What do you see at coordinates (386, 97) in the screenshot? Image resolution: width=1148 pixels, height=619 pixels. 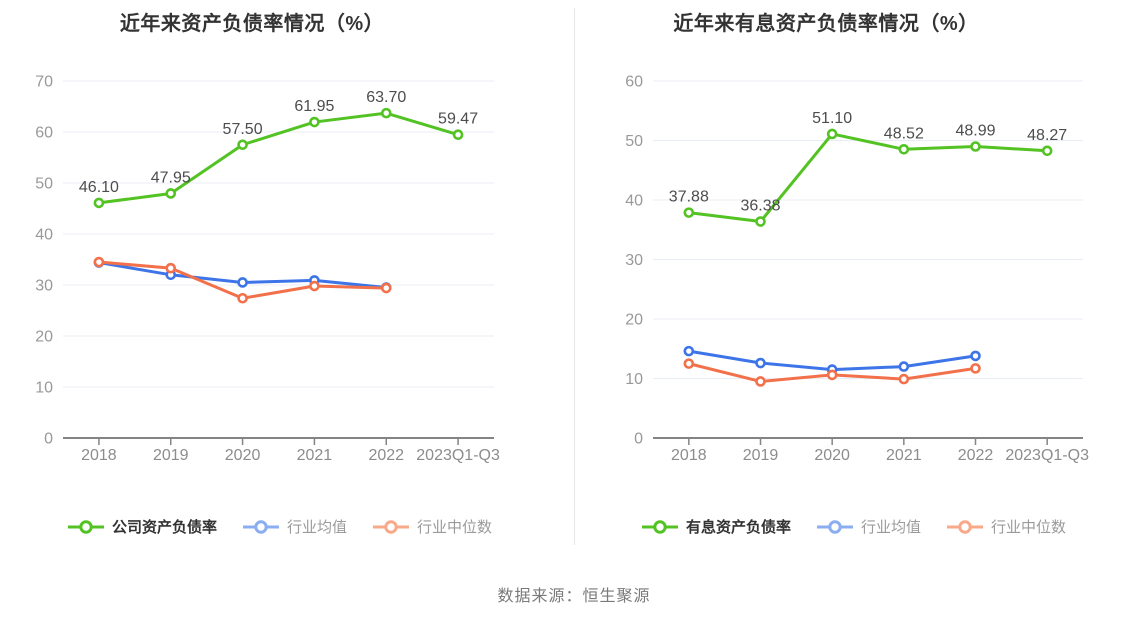 I see `data-point-label: 63.70` at bounding box center [386, 97].